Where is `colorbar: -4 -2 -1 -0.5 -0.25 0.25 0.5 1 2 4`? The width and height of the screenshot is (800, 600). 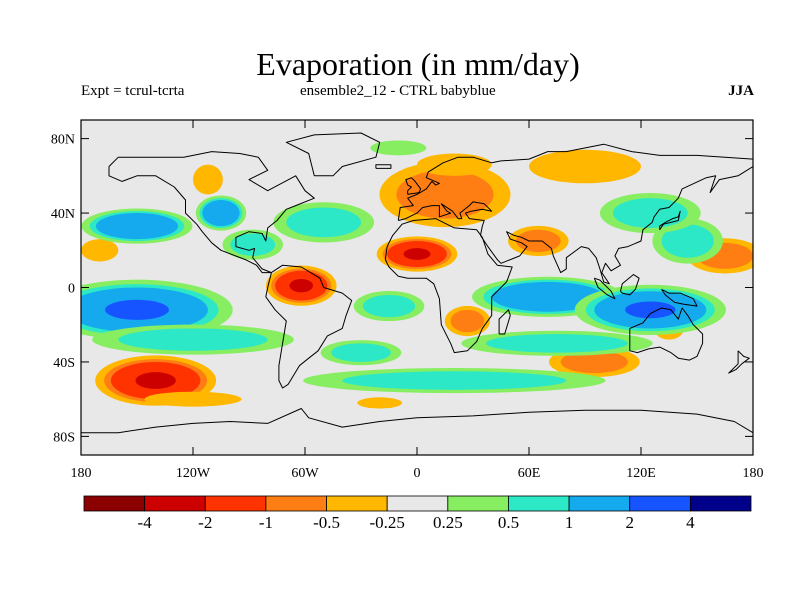 colorbar: -4 -2 -1 -0.5 -0.25 0.25 0.5 1 2 4 is located at coordinates (417, 513).